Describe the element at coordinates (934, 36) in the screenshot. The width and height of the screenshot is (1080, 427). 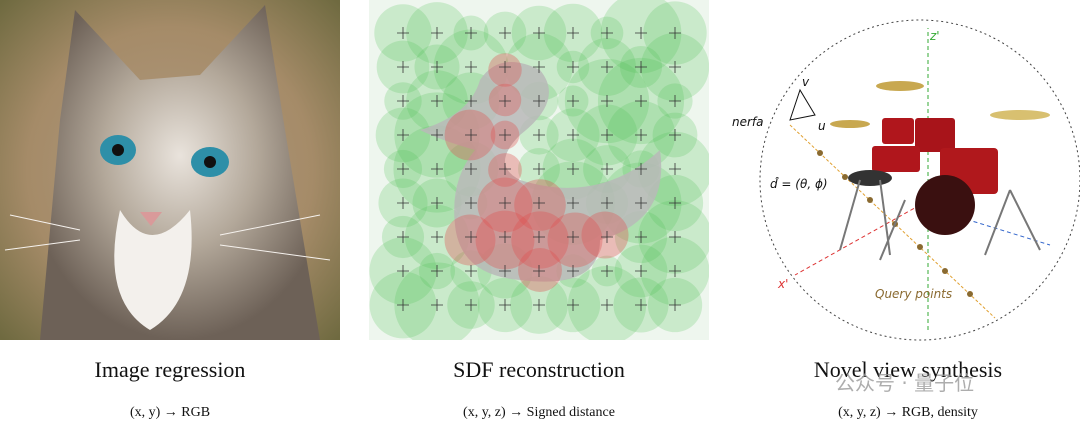
I see `z-label: z'` at that location.